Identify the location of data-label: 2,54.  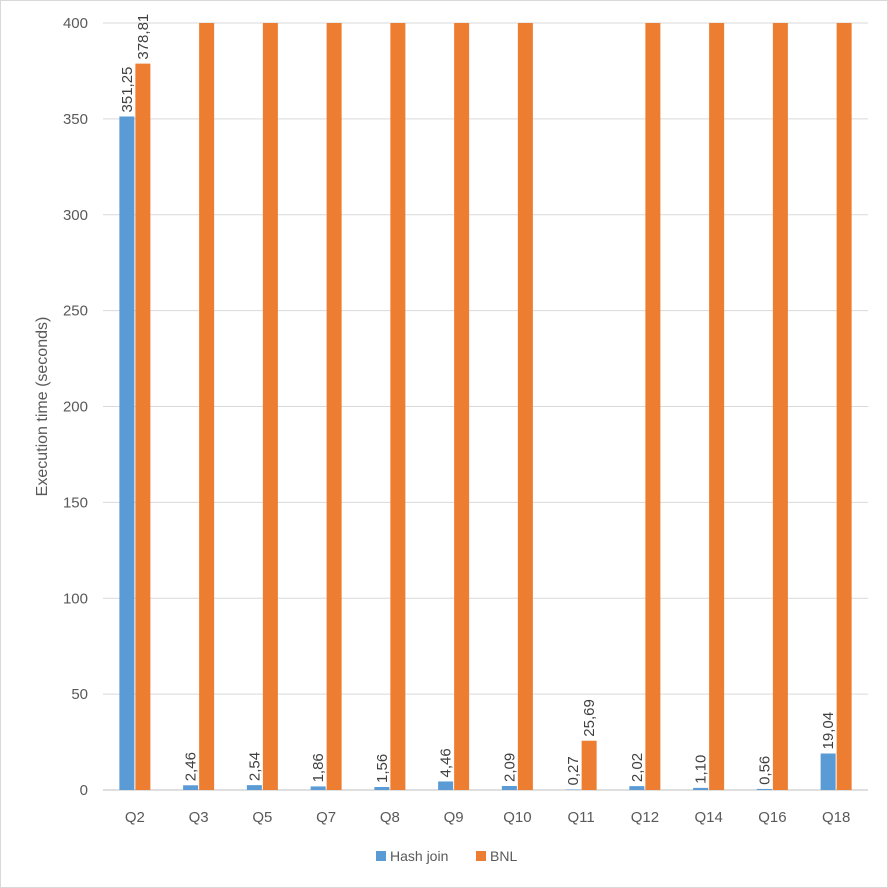
(254, 766).